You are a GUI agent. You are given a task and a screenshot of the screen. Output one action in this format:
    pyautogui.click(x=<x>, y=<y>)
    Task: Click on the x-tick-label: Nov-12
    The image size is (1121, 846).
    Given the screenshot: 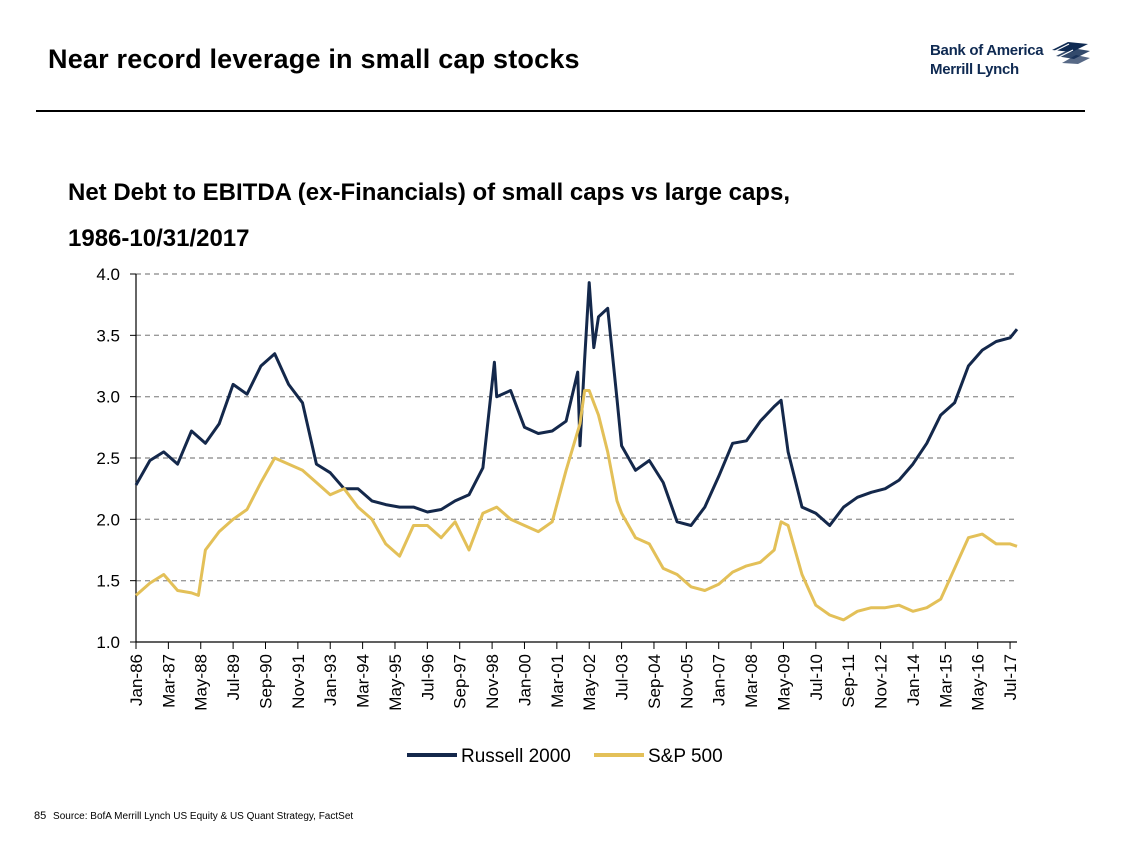 What is the action you would take?
    pyautogui.click(x=881, y=681)
    